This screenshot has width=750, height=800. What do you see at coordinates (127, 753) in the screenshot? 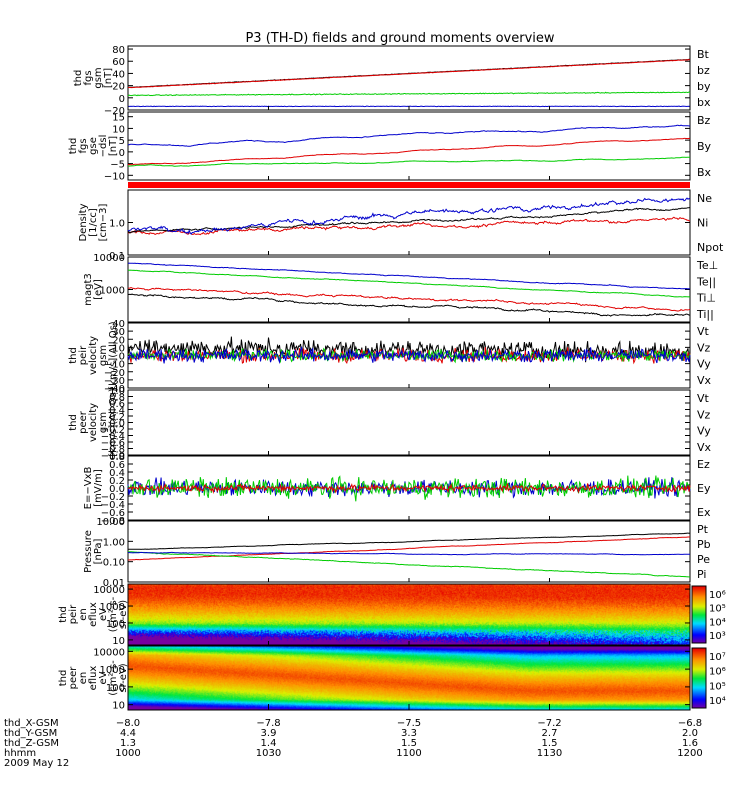
I see `x-tick-label: 1000` at bounding box center [127, 753].